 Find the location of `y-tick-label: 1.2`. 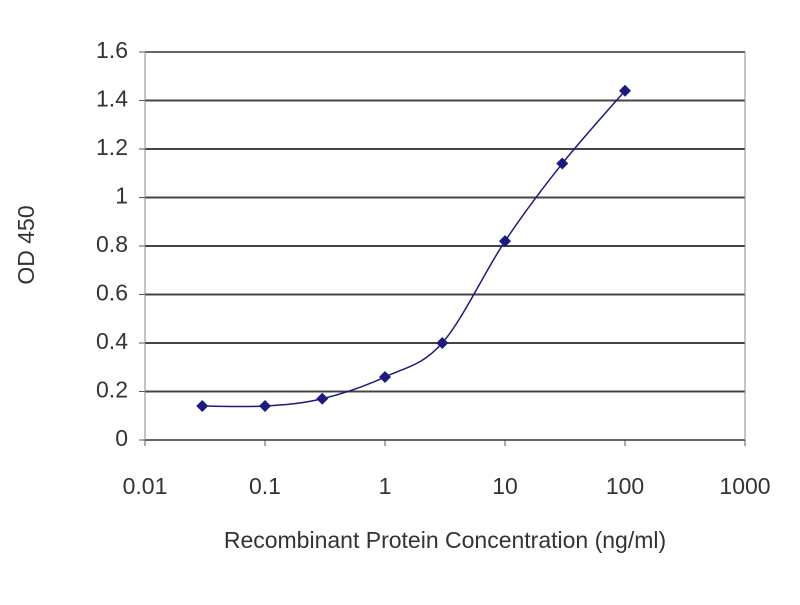

y-tick-label: 1.2 is located at coordinates (112, 147).